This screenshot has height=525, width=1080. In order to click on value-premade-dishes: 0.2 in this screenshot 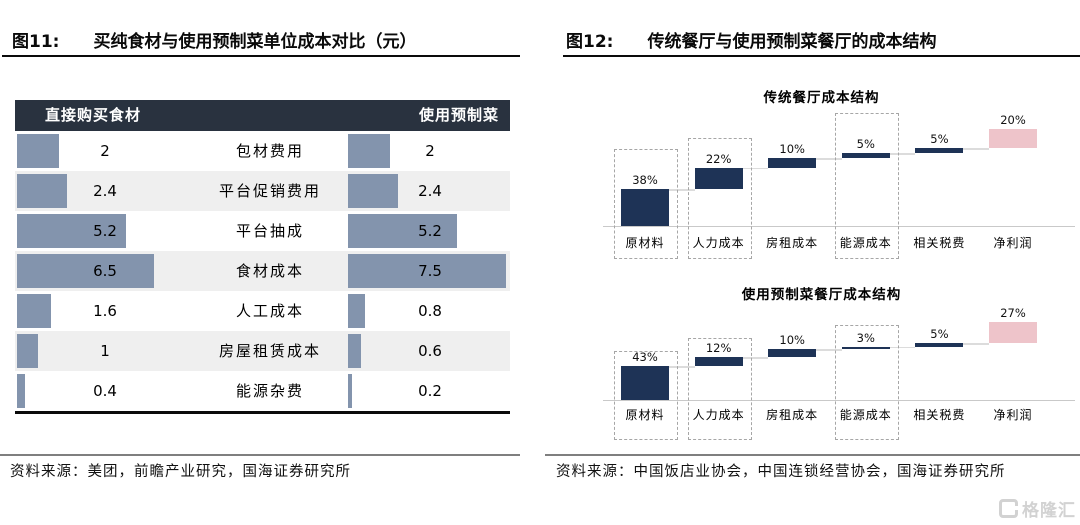, I will do `click(430, 391)`.